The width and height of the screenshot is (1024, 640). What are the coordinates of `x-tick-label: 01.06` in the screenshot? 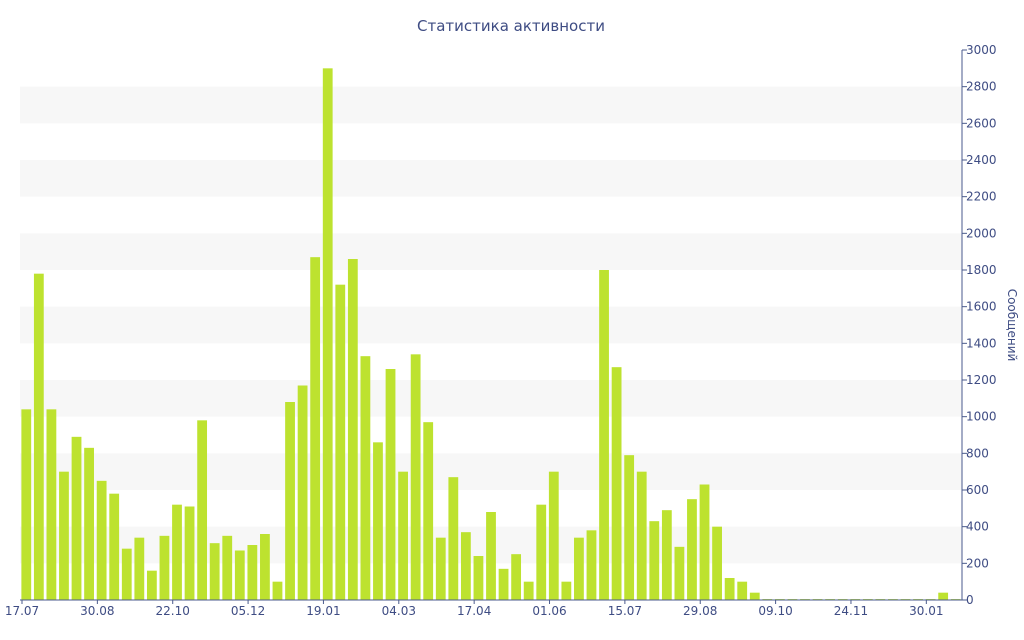 It's located at (549, 611).